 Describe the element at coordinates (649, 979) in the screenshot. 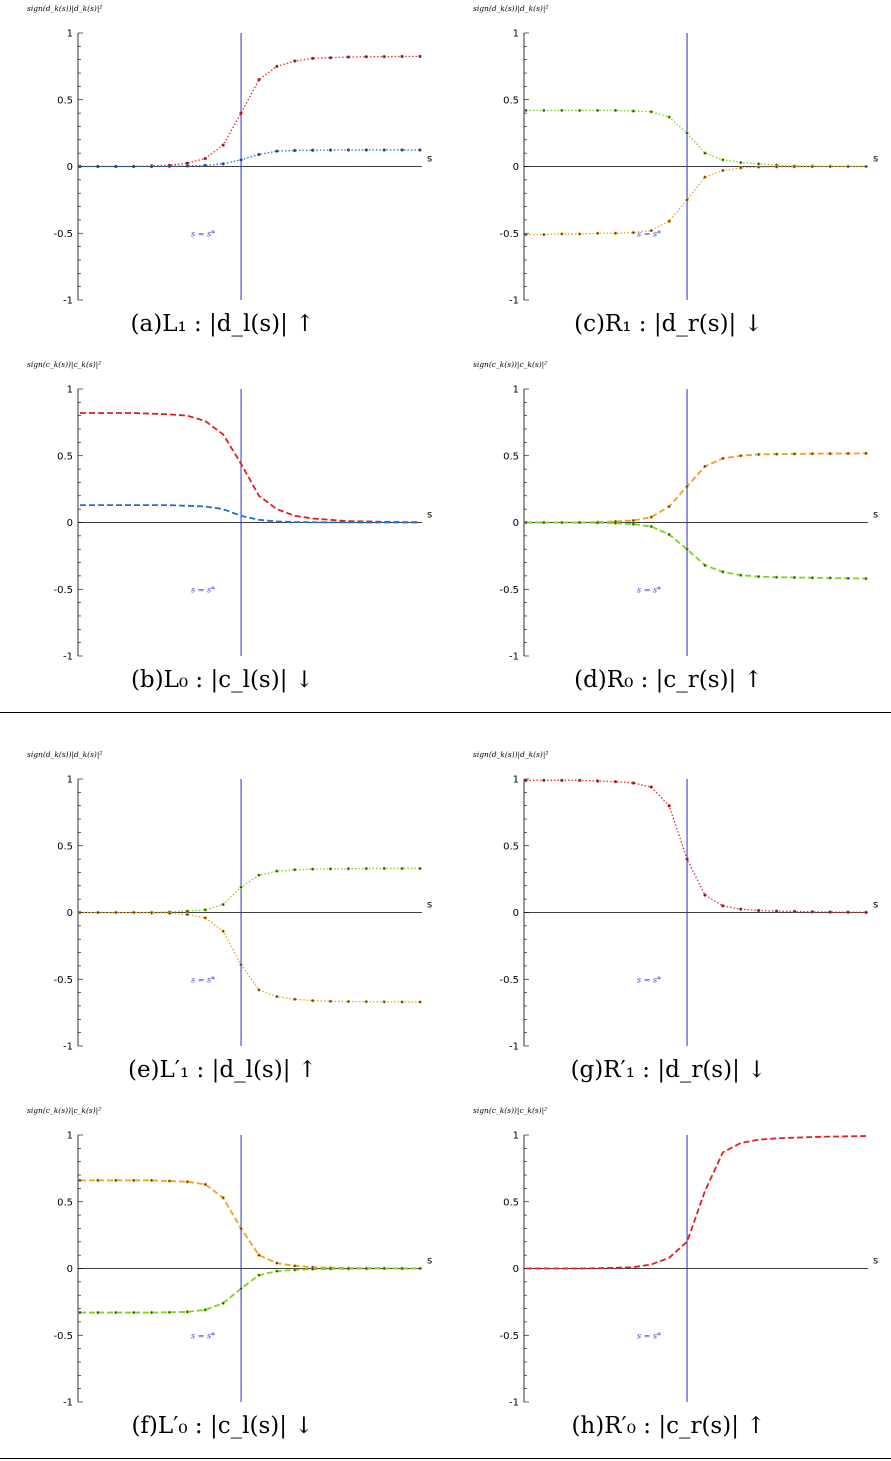

I see `s-star-label: s = s*` at that location.